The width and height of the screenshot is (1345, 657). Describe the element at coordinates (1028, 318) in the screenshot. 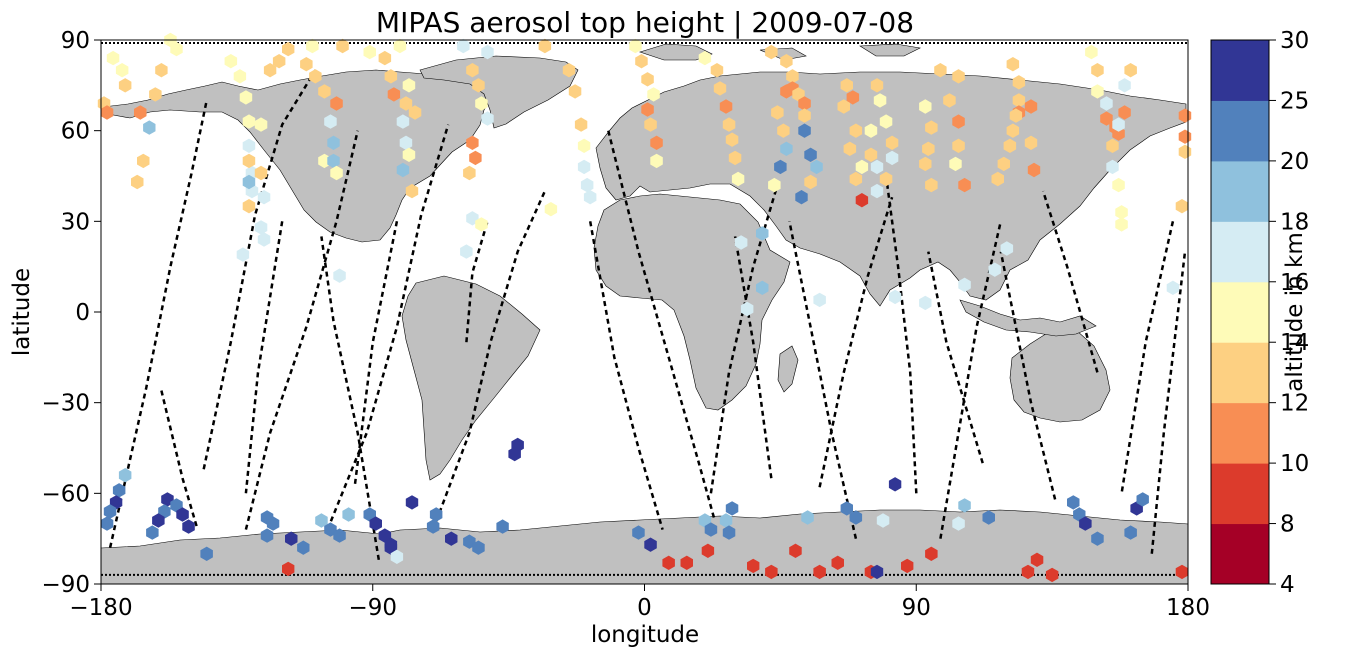

I see `land-maritime-asia` at that location.